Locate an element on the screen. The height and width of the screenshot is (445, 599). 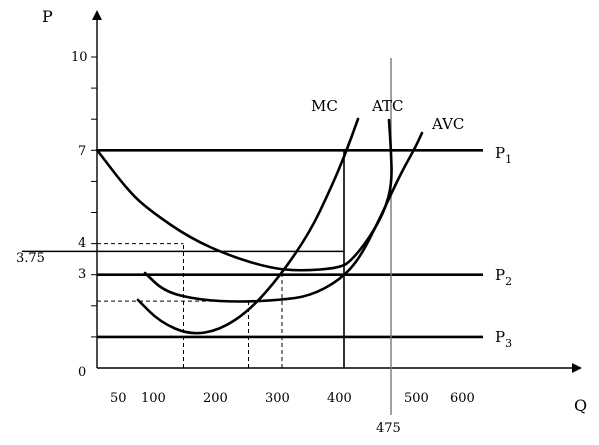
y-axis-label: P is located at coordinates (47, 16).